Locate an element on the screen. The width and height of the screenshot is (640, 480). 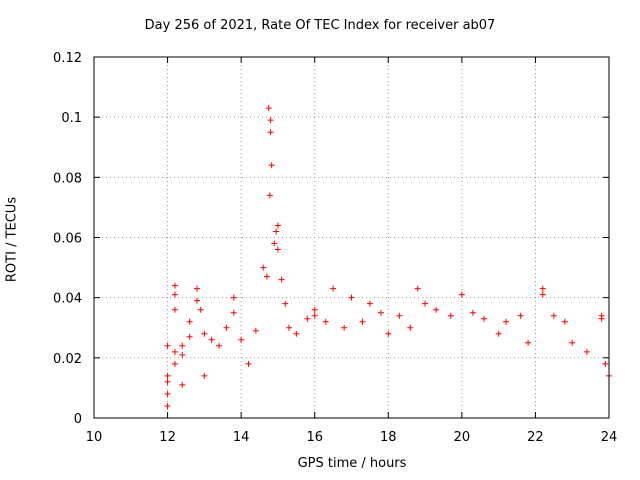
y-tick-label: 0.1 is located at coordinates (71, 118).